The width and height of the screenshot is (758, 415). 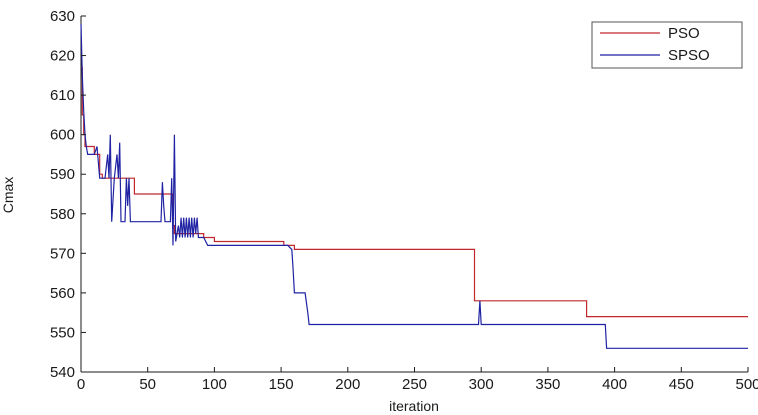 I want to click on legend-box, so click(x=667, y=45).